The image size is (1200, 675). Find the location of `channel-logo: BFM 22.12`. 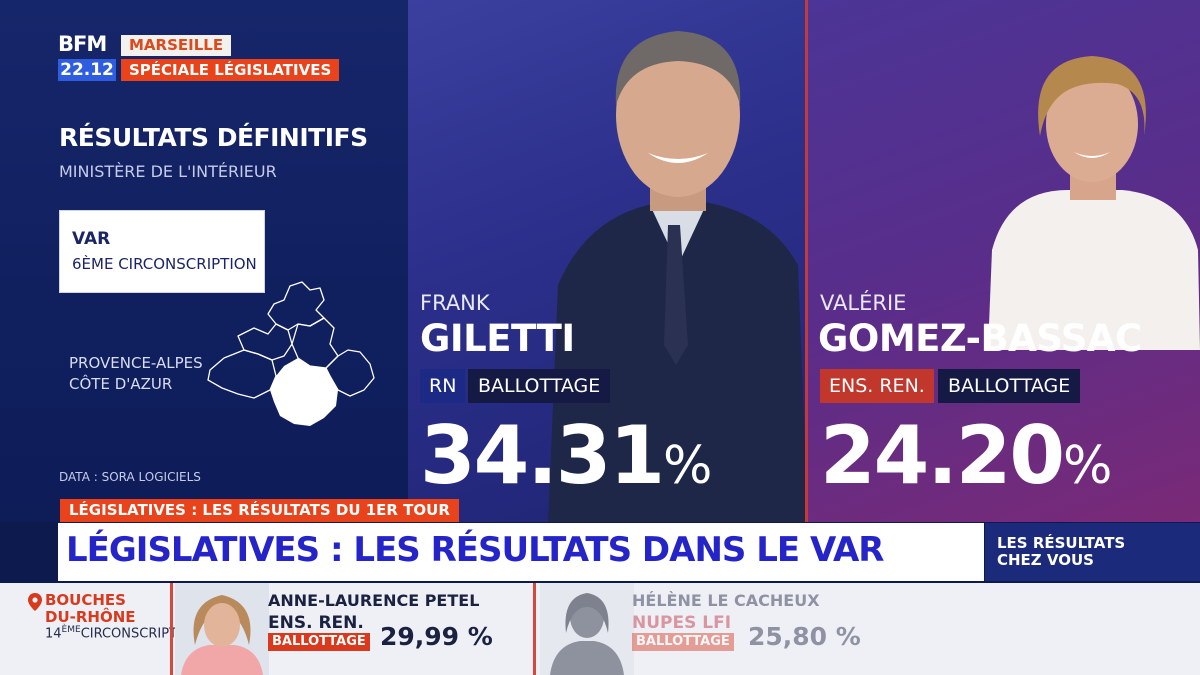

channel-logo: BFM 22.12 is located at coordinates (87, 56).